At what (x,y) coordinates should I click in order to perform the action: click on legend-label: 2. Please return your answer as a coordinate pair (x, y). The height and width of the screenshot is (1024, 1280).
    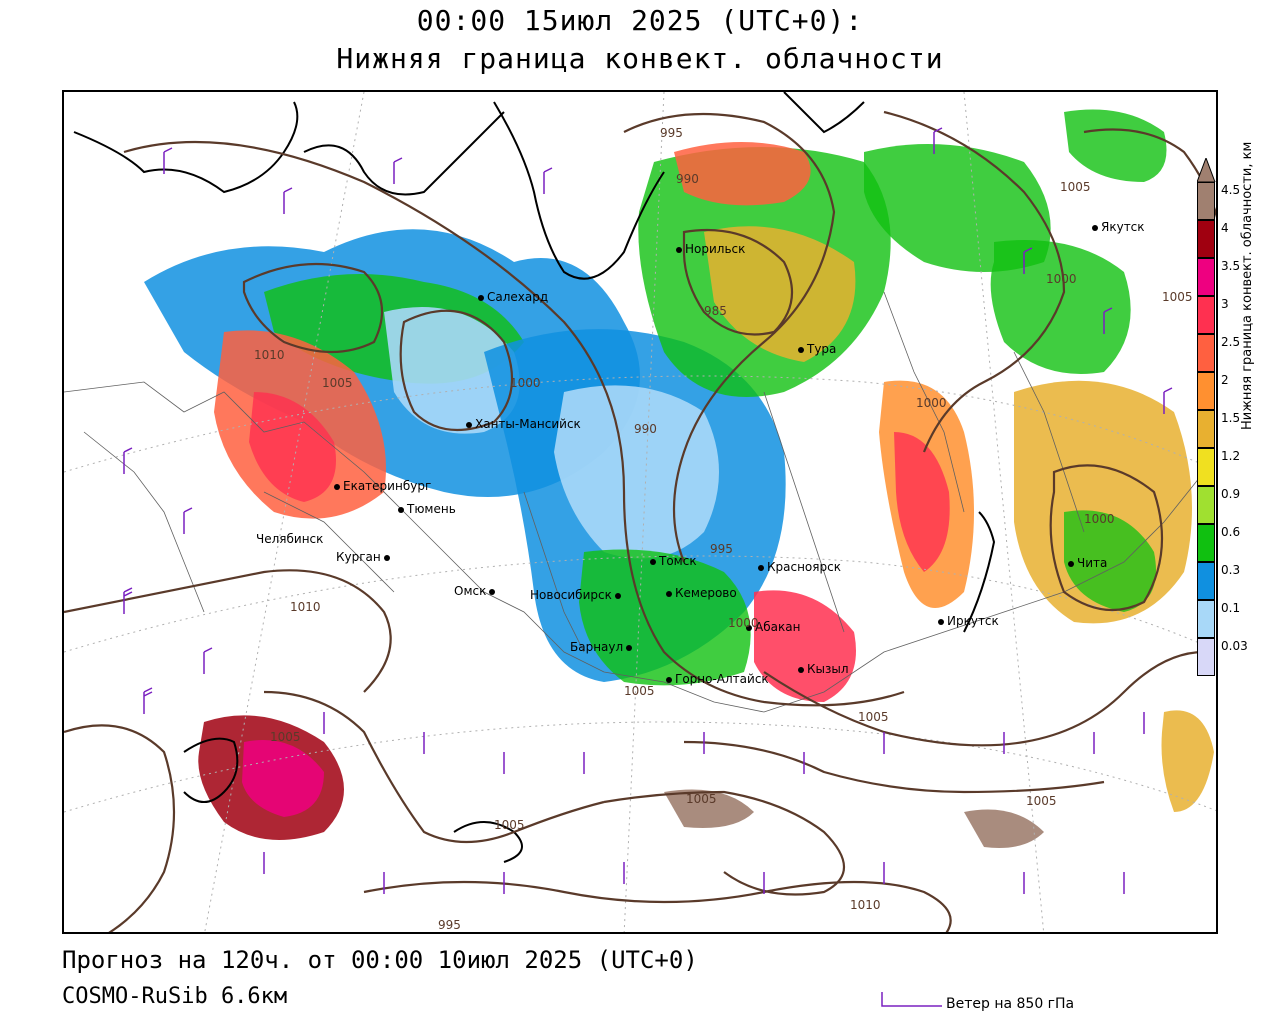
    Looking at the image, I should click on (1225, 380).